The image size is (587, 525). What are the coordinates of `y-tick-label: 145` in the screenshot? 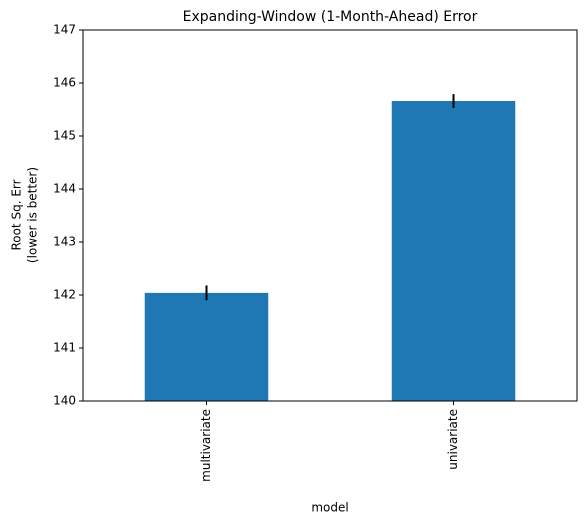 It's located at (64, 136).